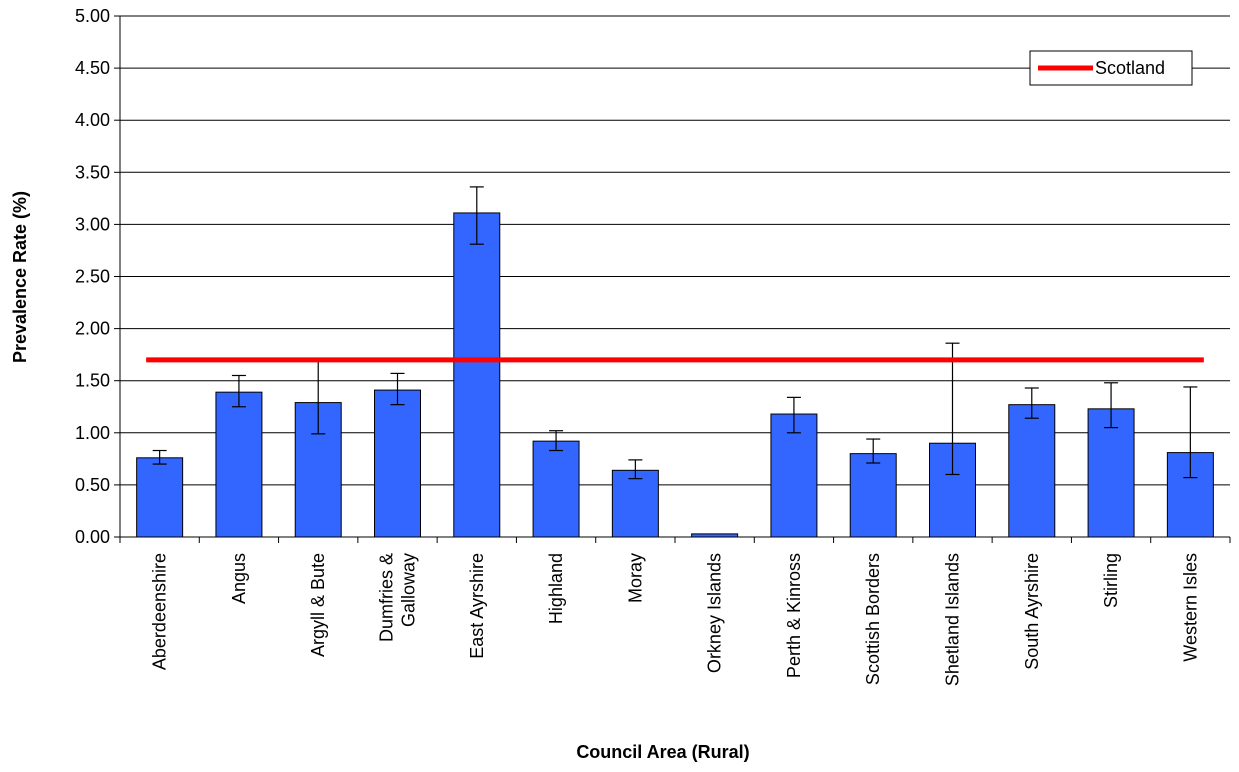  What do you see at coordinates (635, 578) in the screenshot?
I see `x-tick-label-6: Moray` at bounding box center [635, 578].